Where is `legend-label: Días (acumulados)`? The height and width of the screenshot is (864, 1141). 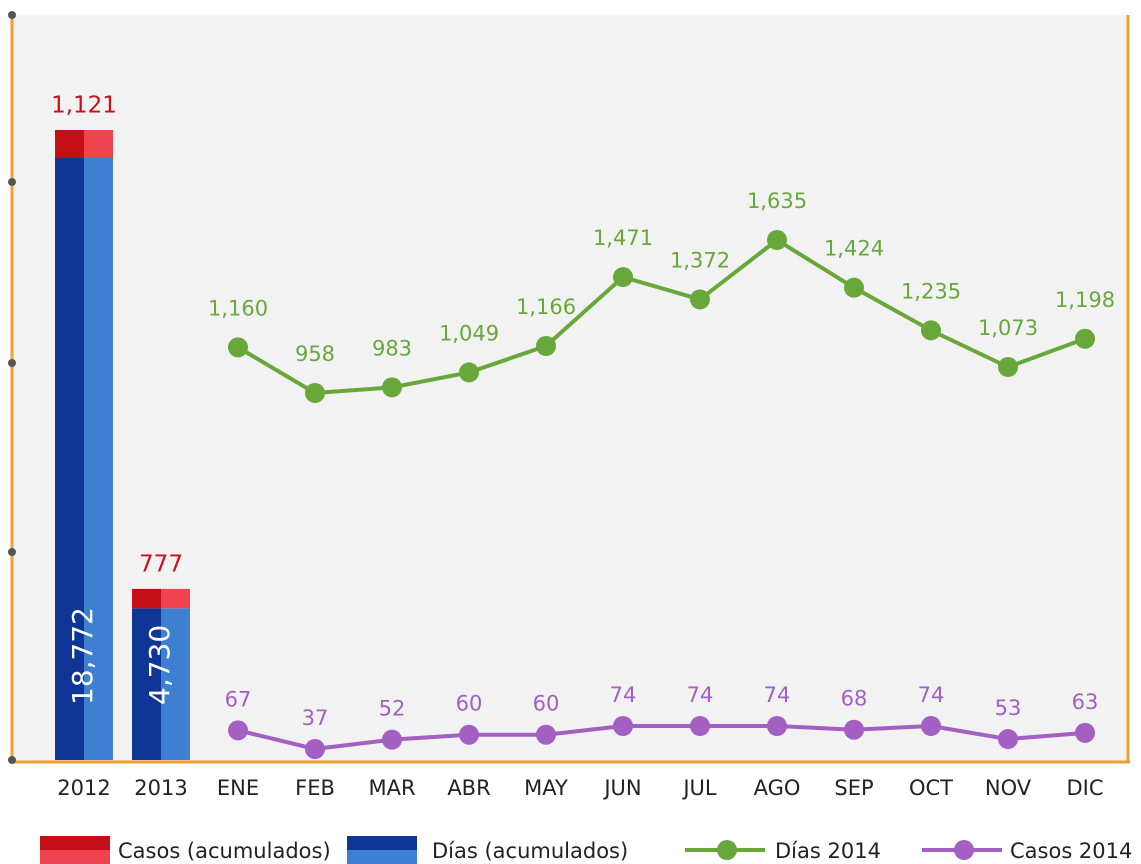 legend-label: Días (acumulados) is located at coordinates (530, 851).